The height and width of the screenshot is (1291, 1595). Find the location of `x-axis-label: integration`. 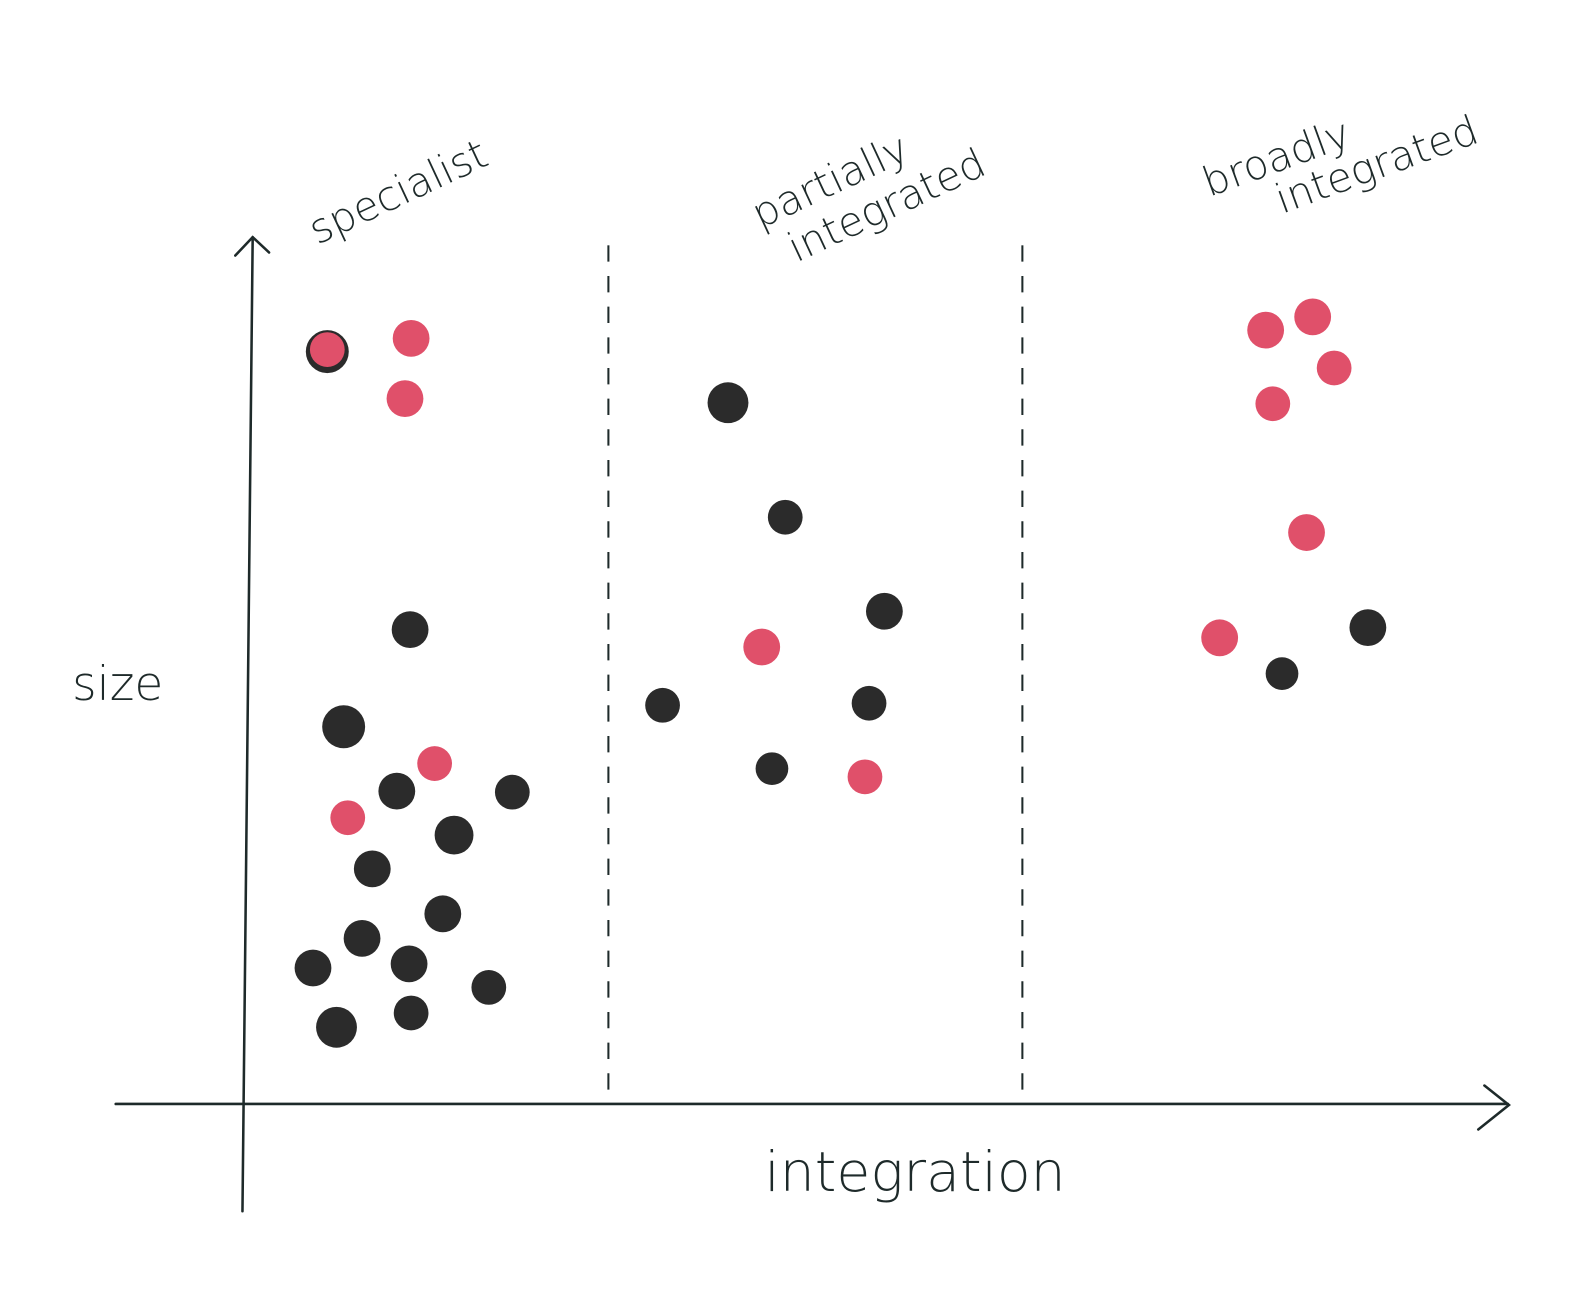

x-axis-label: integration is located at coordinates (914, 1173).